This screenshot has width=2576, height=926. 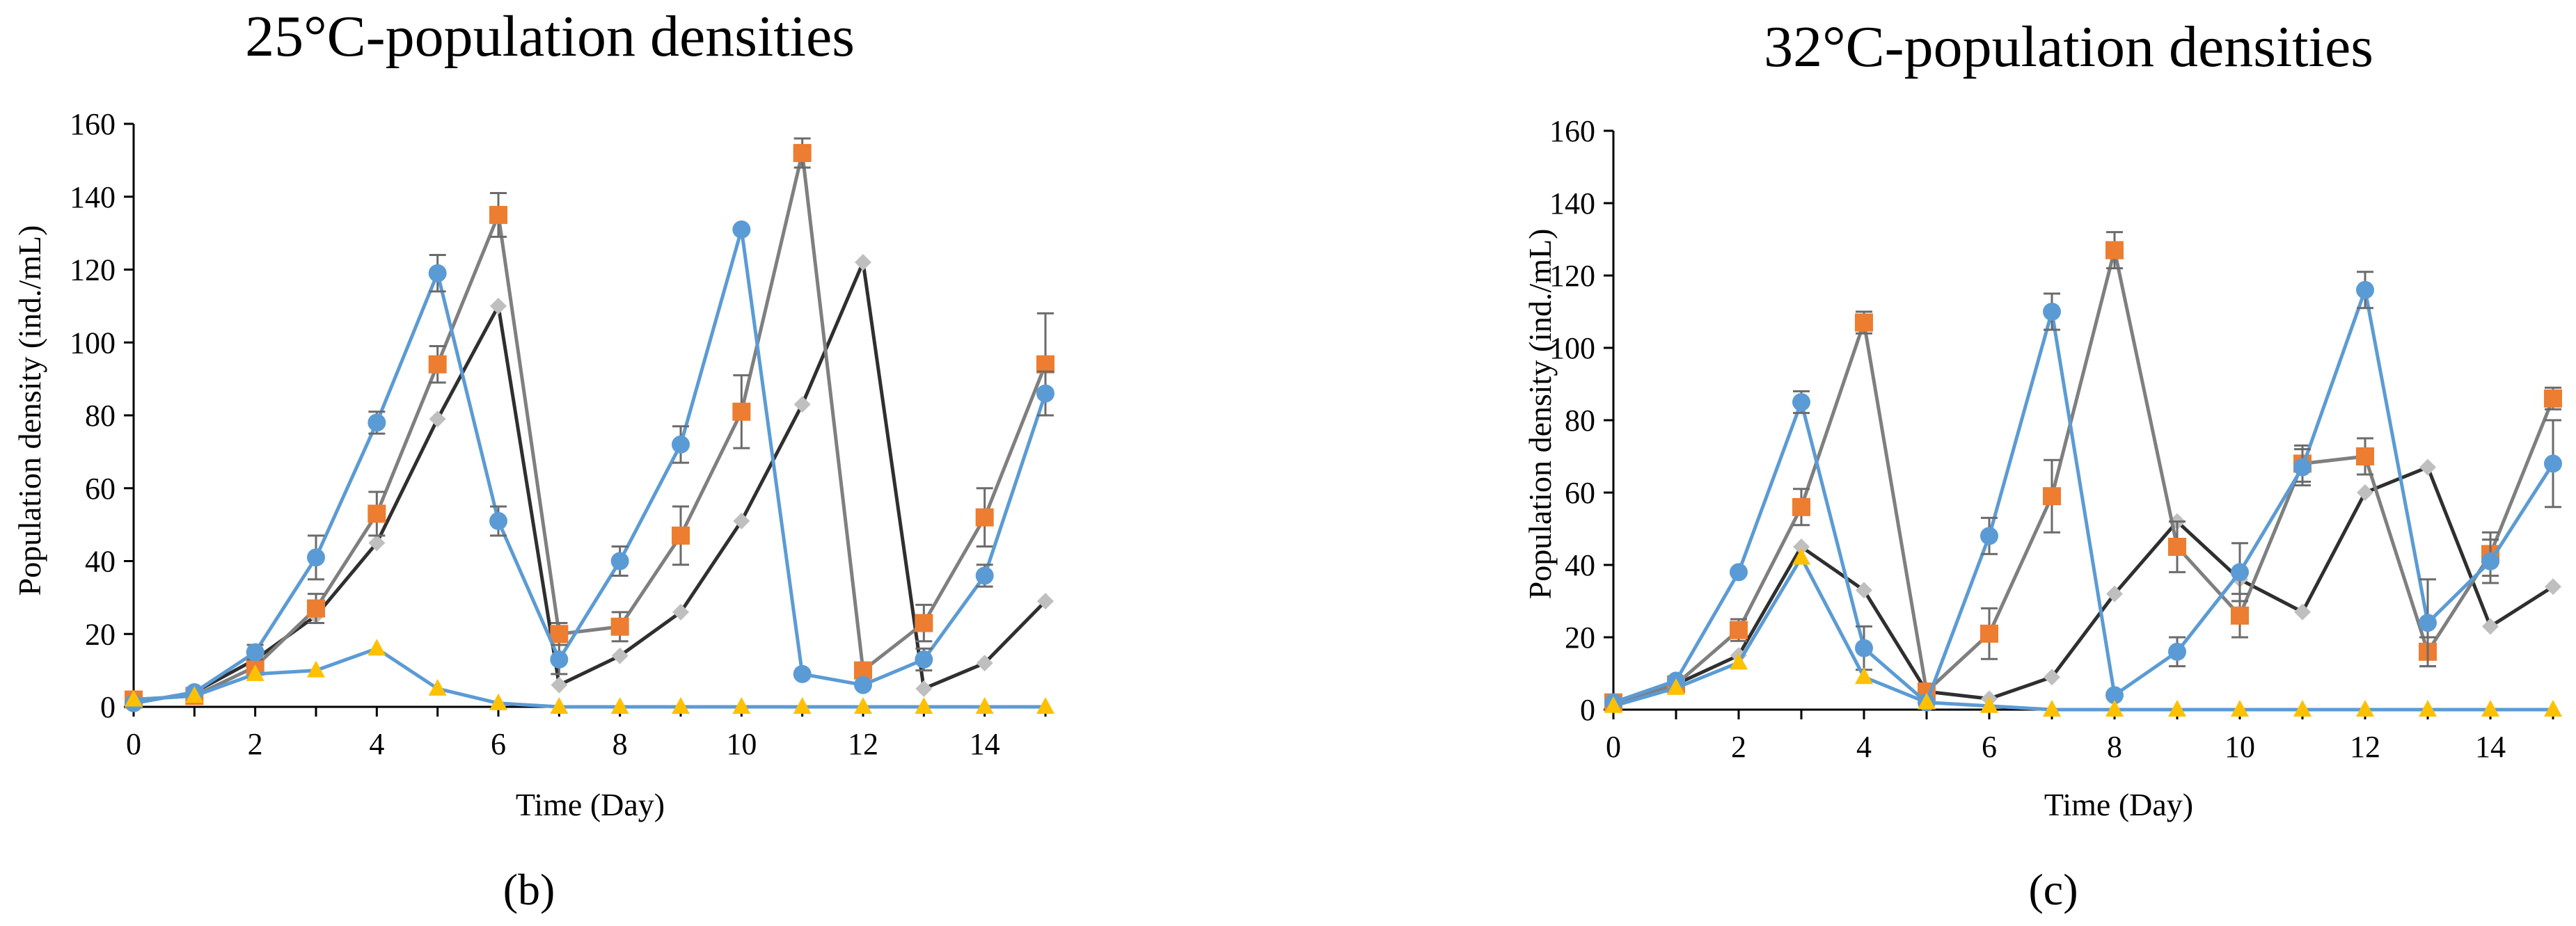 I want to click on panel-label: (b), so click(x=529, y=889).